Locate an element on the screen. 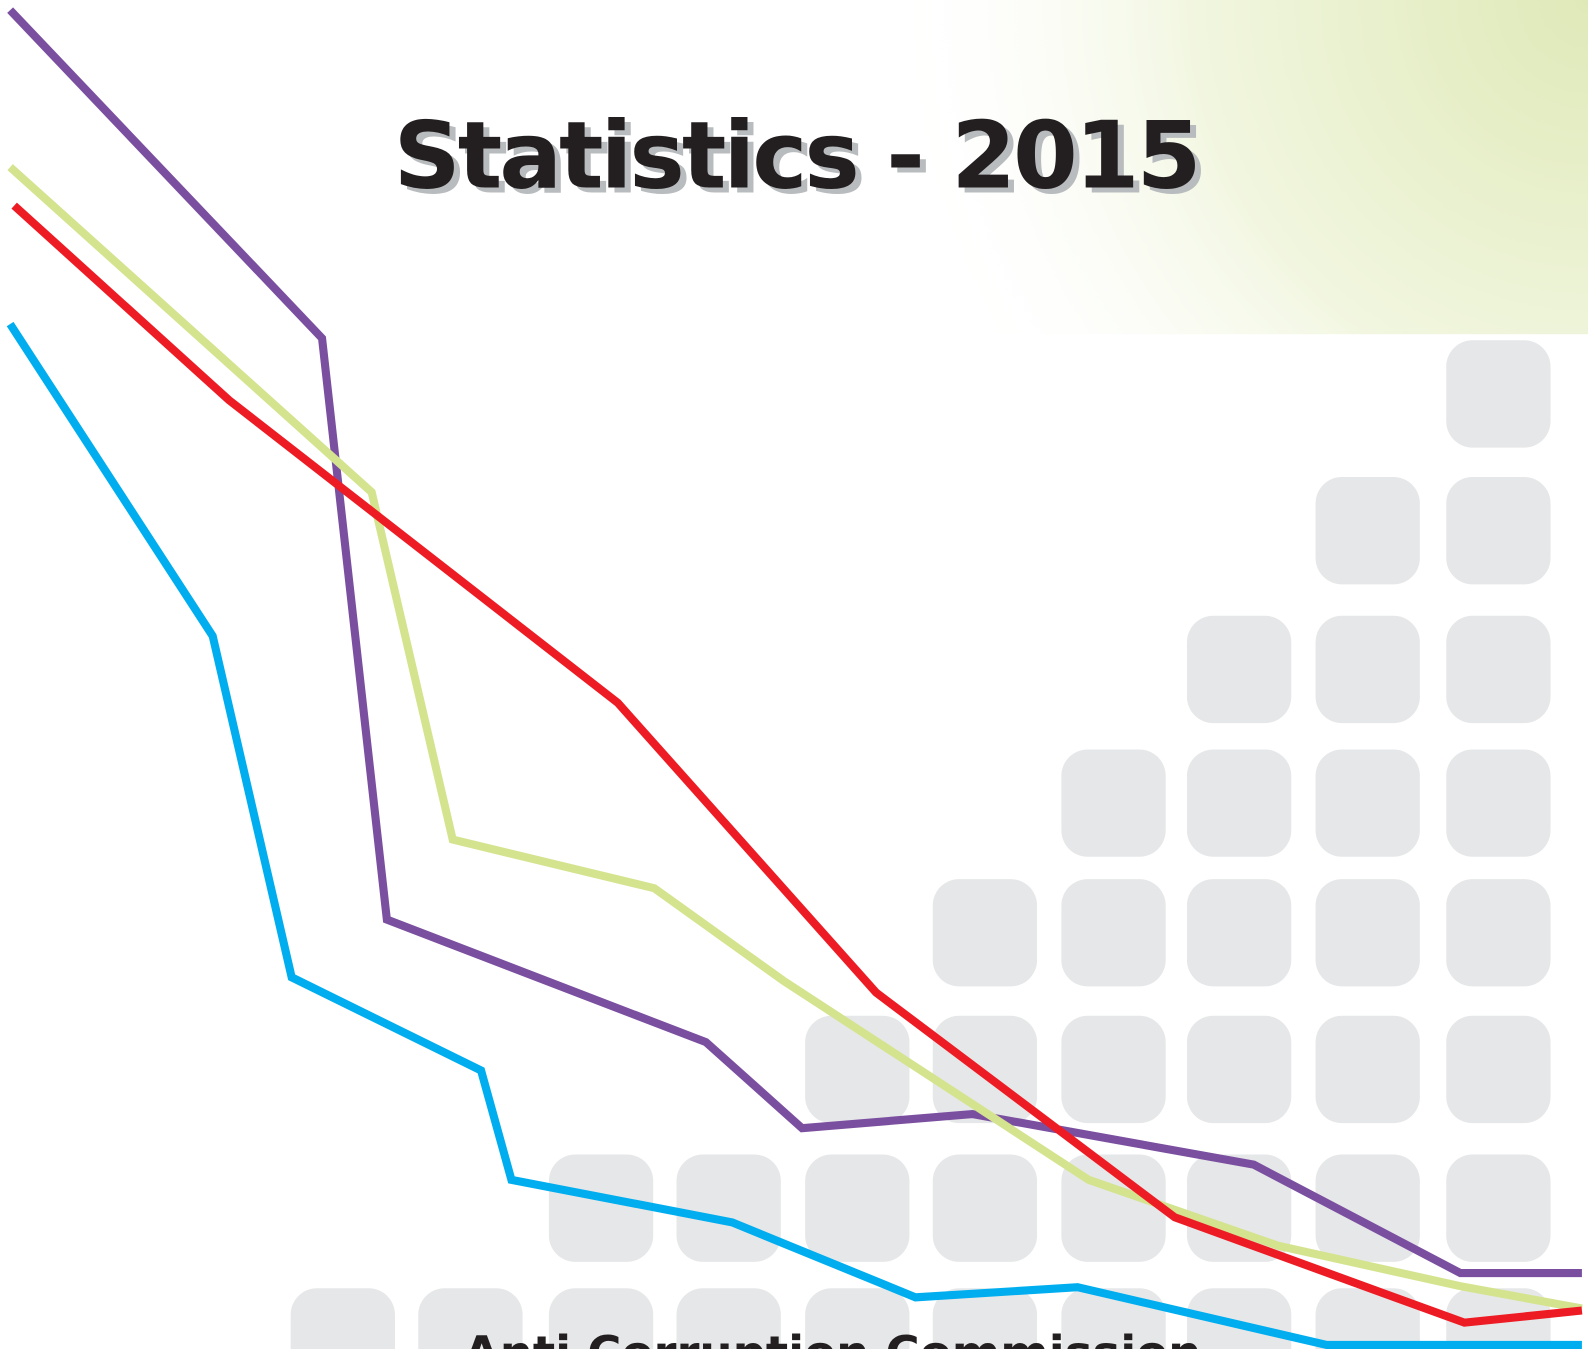  title-shadow: Statistics - 2015 is located at coordinates (802, 160).